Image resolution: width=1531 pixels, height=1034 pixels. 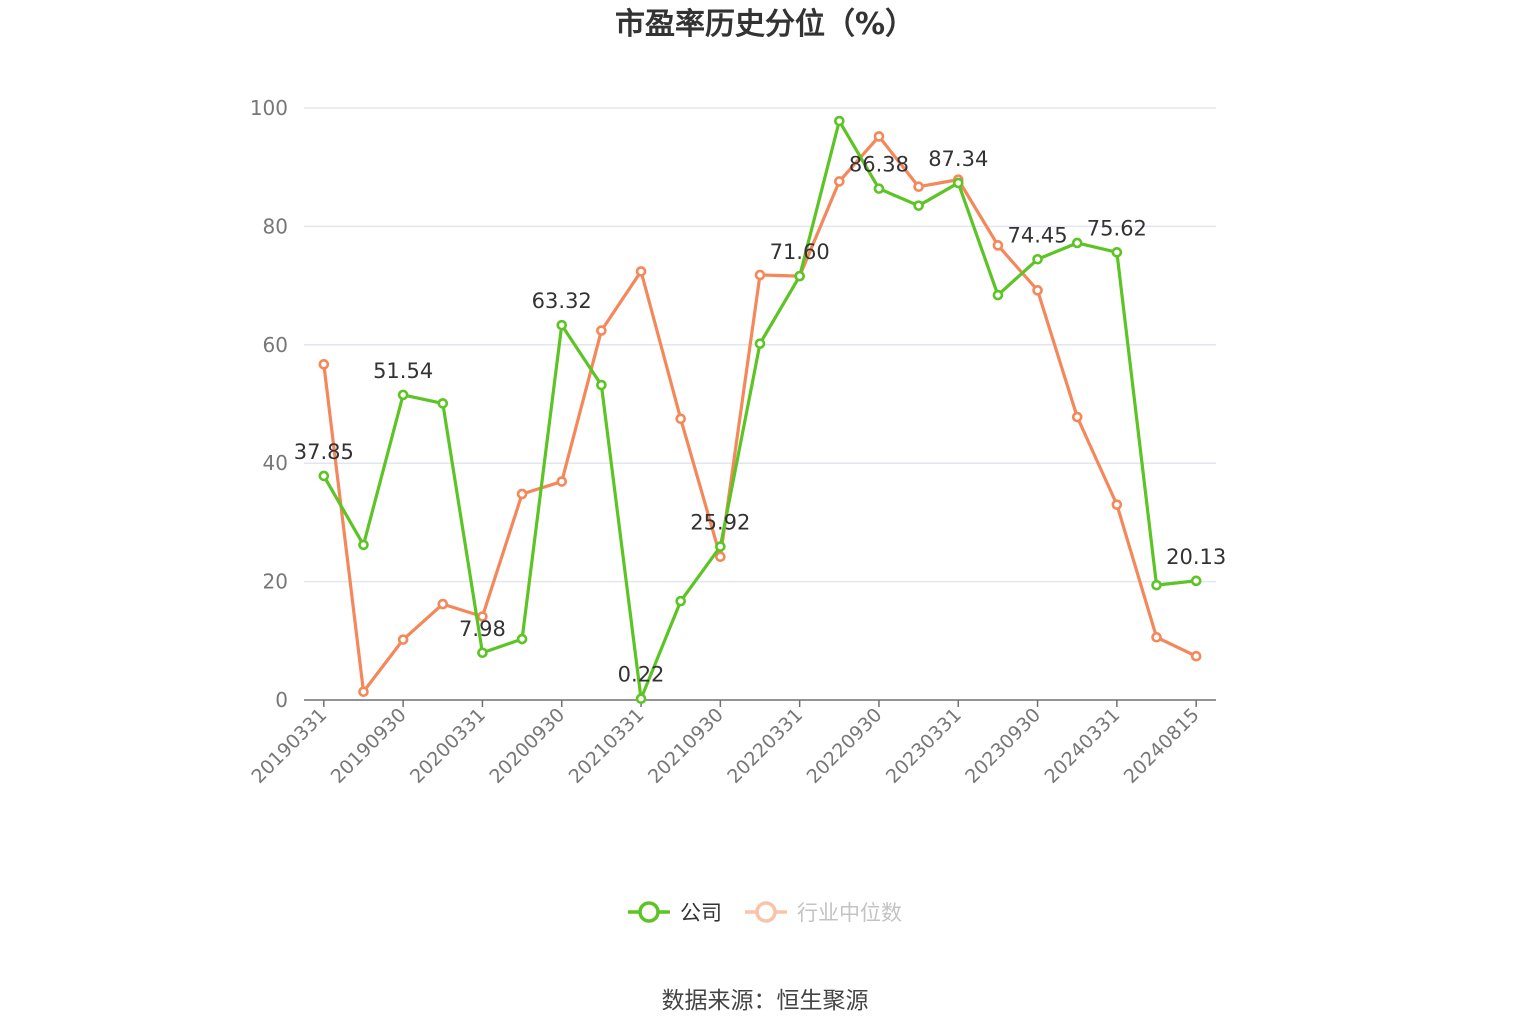 What do you see at coordinates (269, 108) in the screenshot?
I see `y-tick-label: 100` at bounding box center [269, 108].